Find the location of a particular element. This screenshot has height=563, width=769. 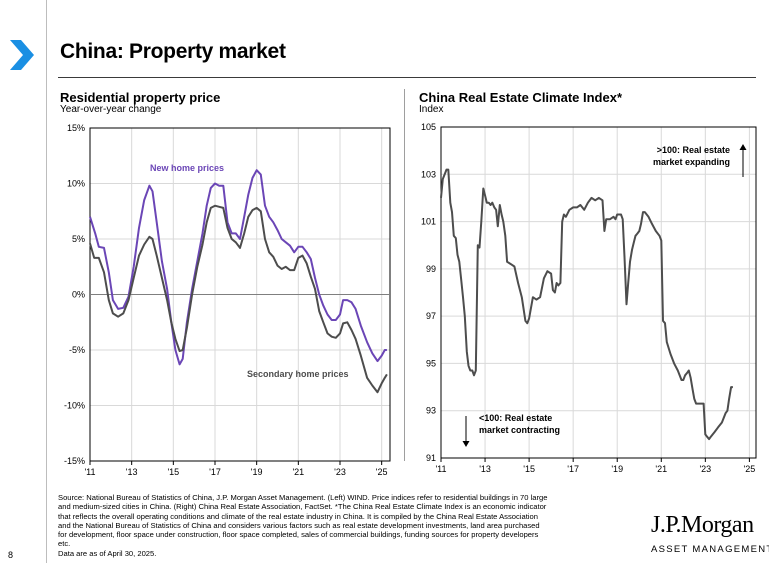

y-tick-label: -10% is located at coordinates (74, 406).